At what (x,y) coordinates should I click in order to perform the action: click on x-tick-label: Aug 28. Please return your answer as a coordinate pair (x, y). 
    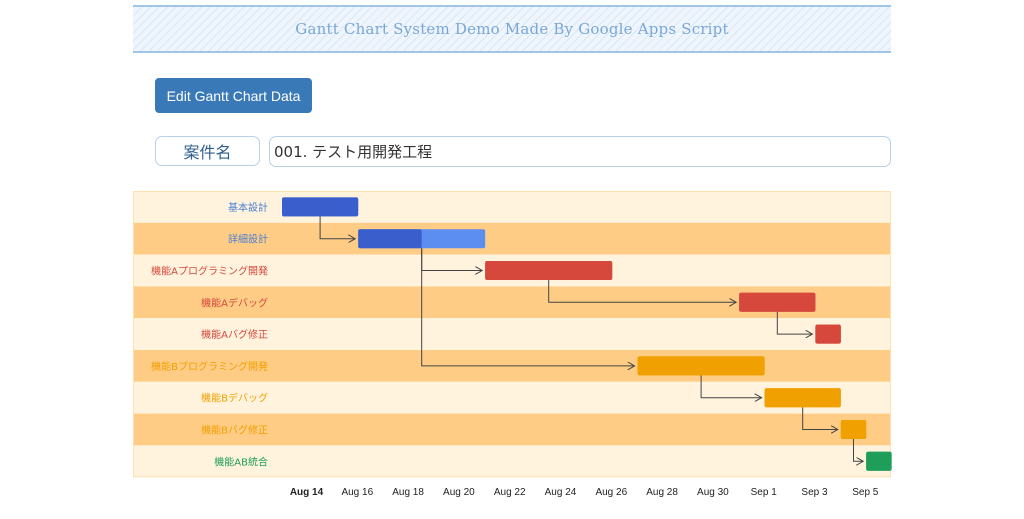
    Looking at the image, I should click on (662, 492).